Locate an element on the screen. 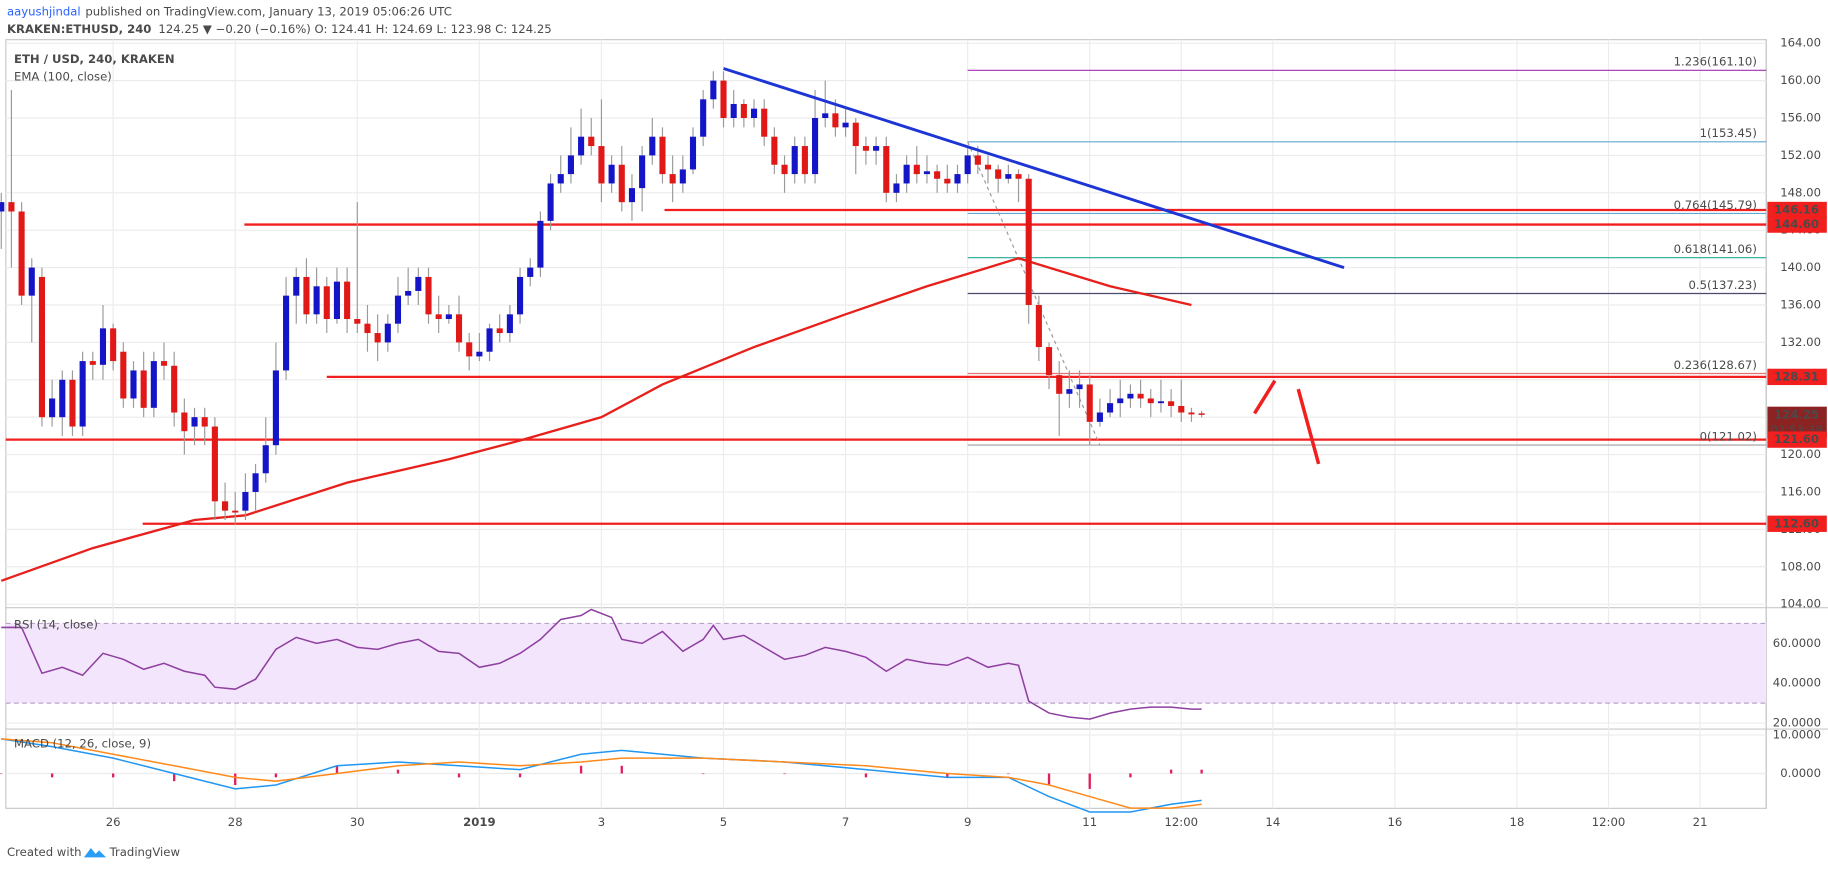 The image size is (1828, 869). x-tick-label: 28 is located at coordinates (235, 822).